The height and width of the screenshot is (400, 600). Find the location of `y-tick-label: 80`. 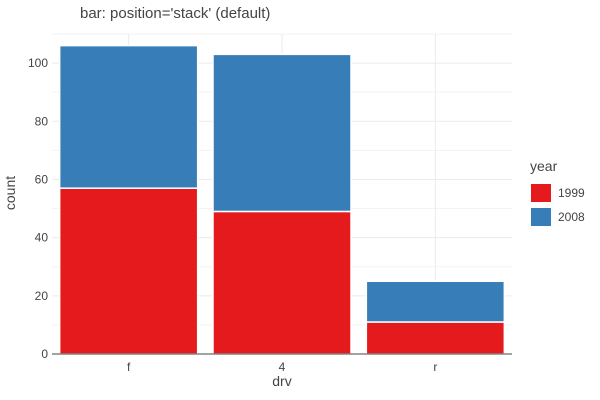

y-tick-label: 80 is located at coordinates (42, 121).